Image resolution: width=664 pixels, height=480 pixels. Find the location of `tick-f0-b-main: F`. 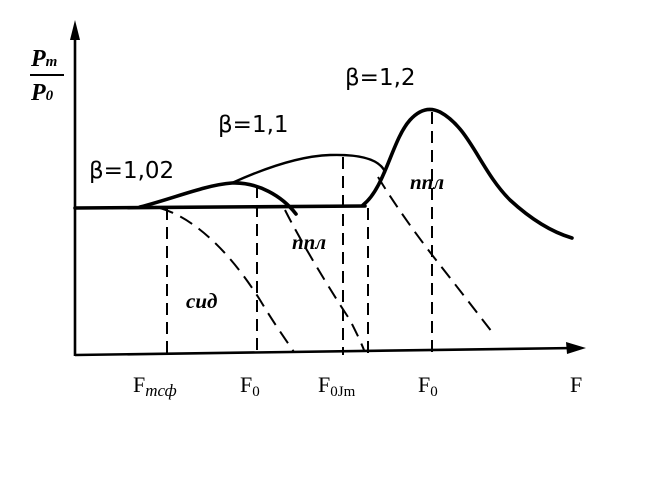

tick-f0-b-main: F is located at coordinates (424, 384).